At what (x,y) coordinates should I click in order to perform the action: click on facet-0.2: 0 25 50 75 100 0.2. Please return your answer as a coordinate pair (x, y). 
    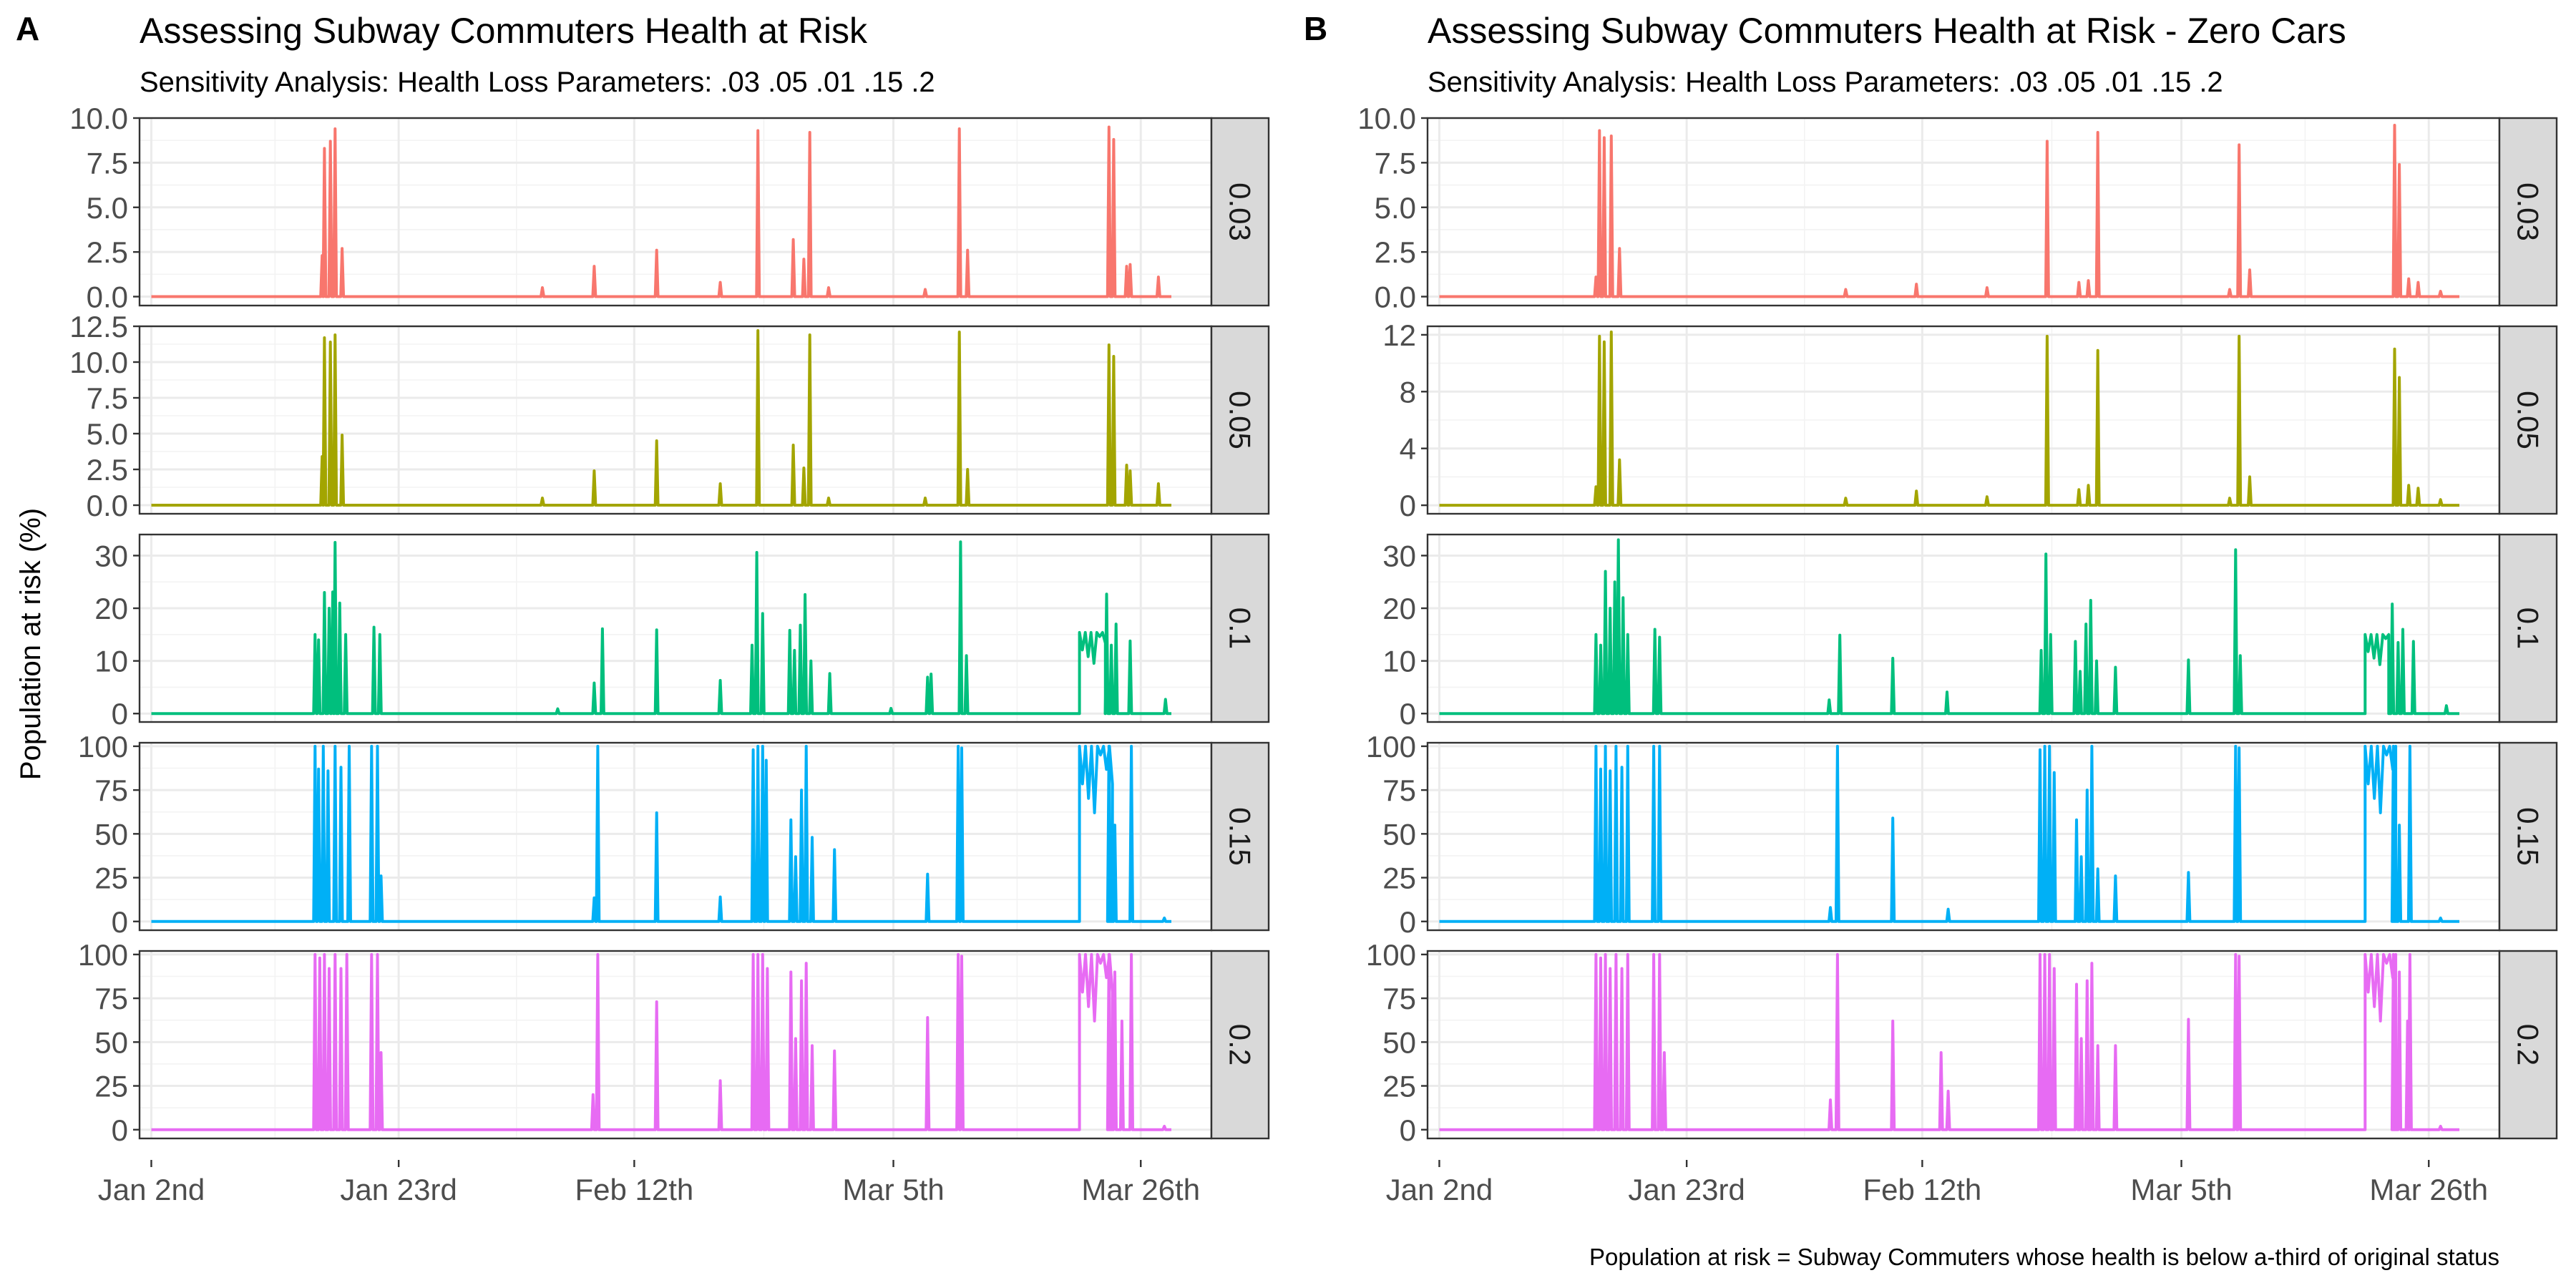
    Looking at the image, I should click on (674, 1042).